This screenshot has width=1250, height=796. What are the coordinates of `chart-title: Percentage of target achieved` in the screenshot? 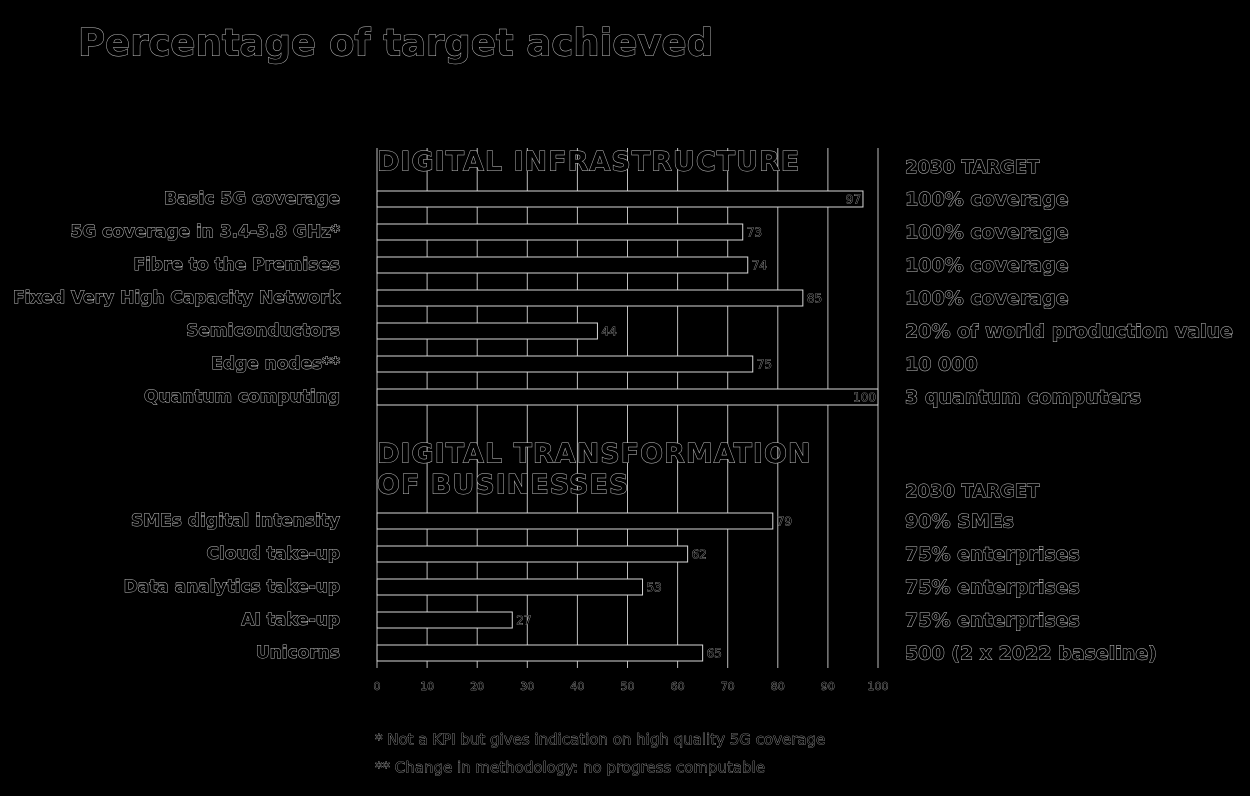 It's located at (395, 43).